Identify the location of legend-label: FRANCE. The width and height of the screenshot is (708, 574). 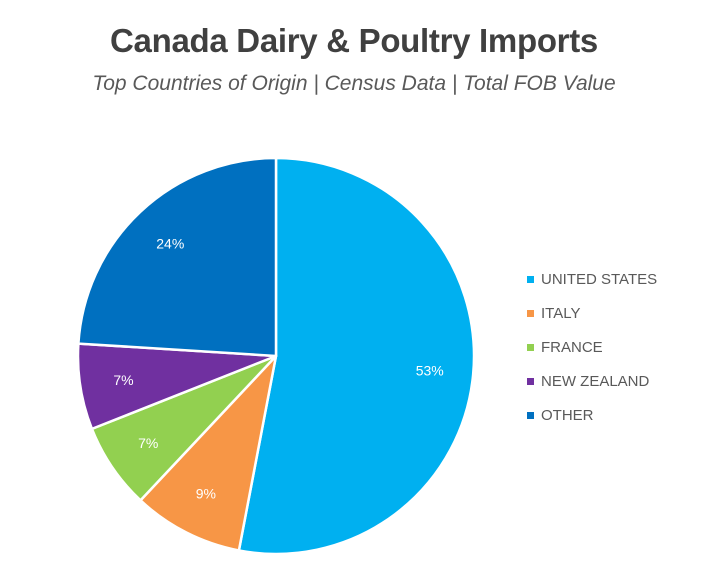
(572, 347).